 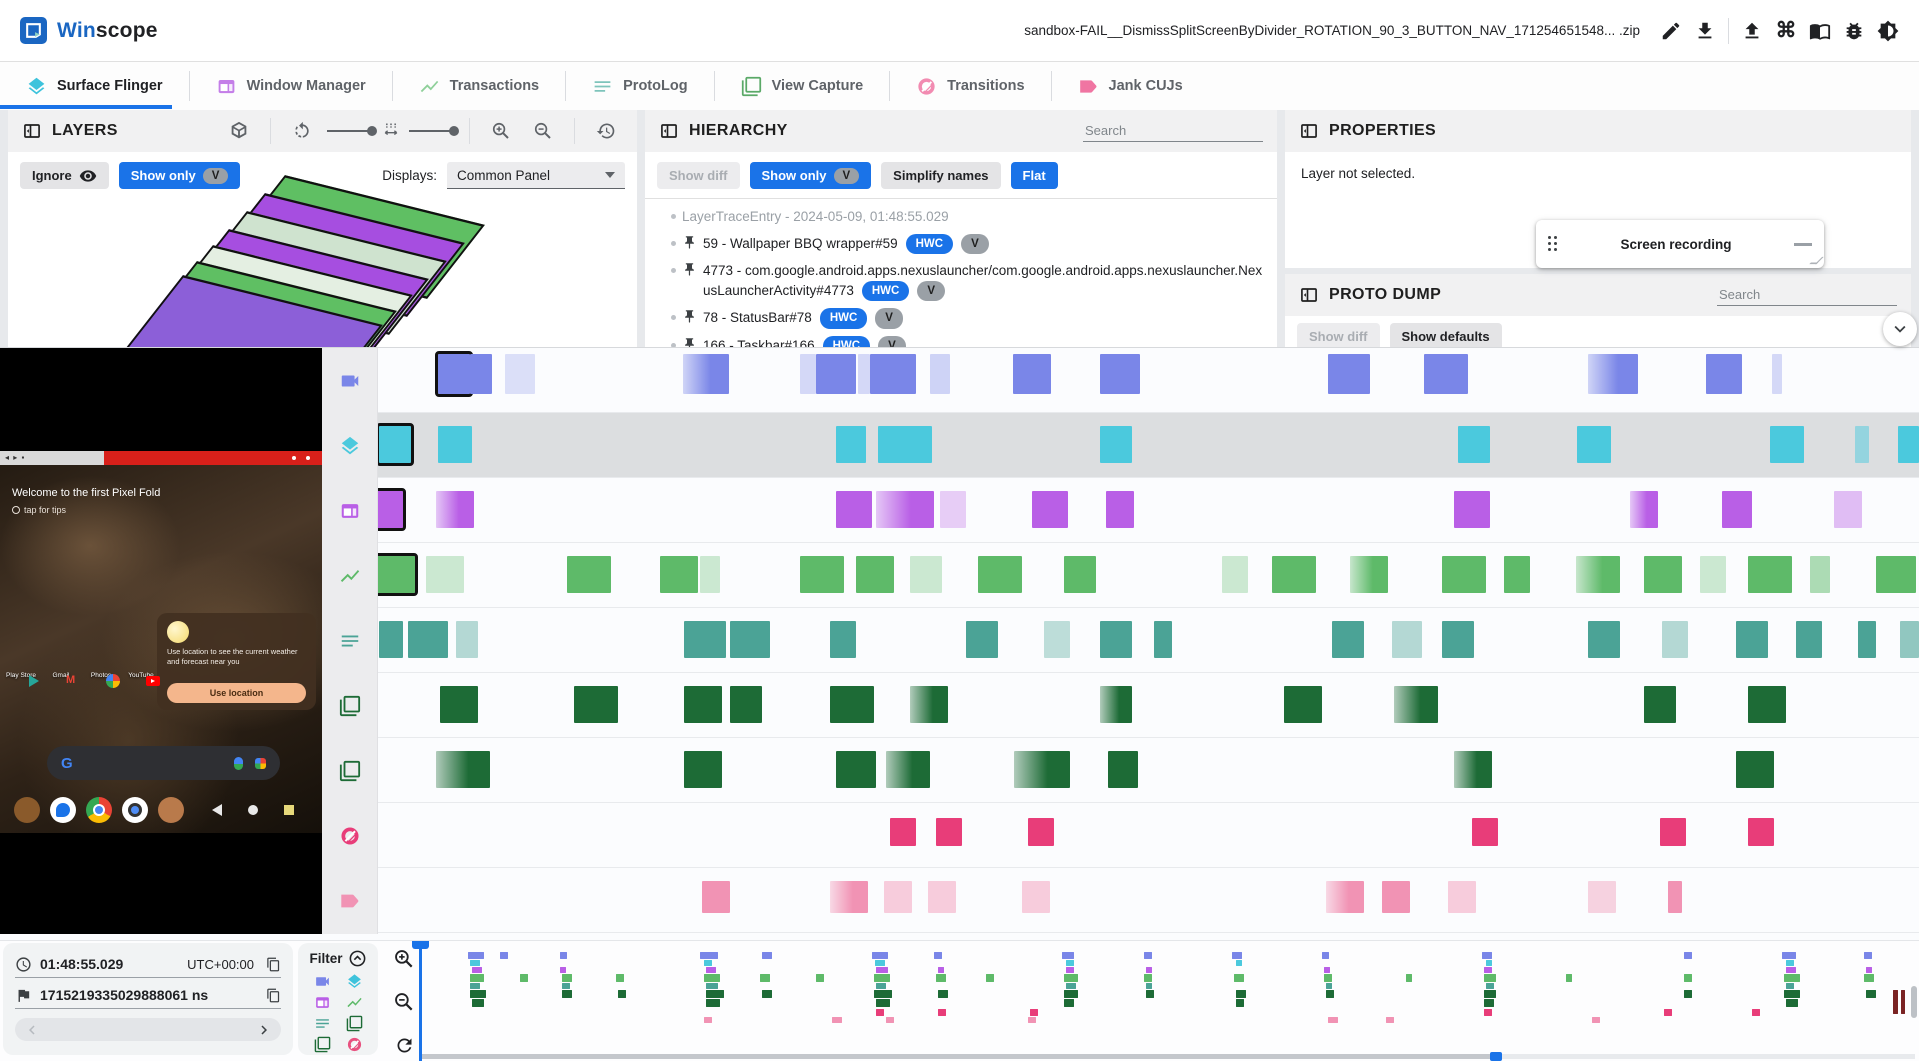 I want to click on range-slider-selection, so click(x=959, y=1056).